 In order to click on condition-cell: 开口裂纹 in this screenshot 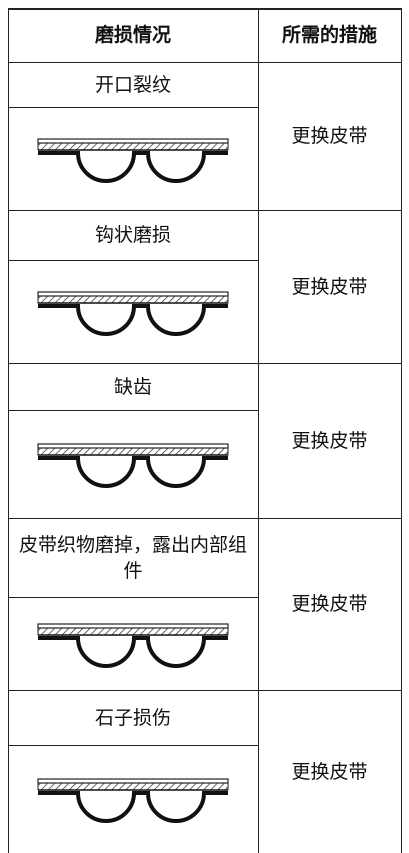, I will do `click(132, 84)`.